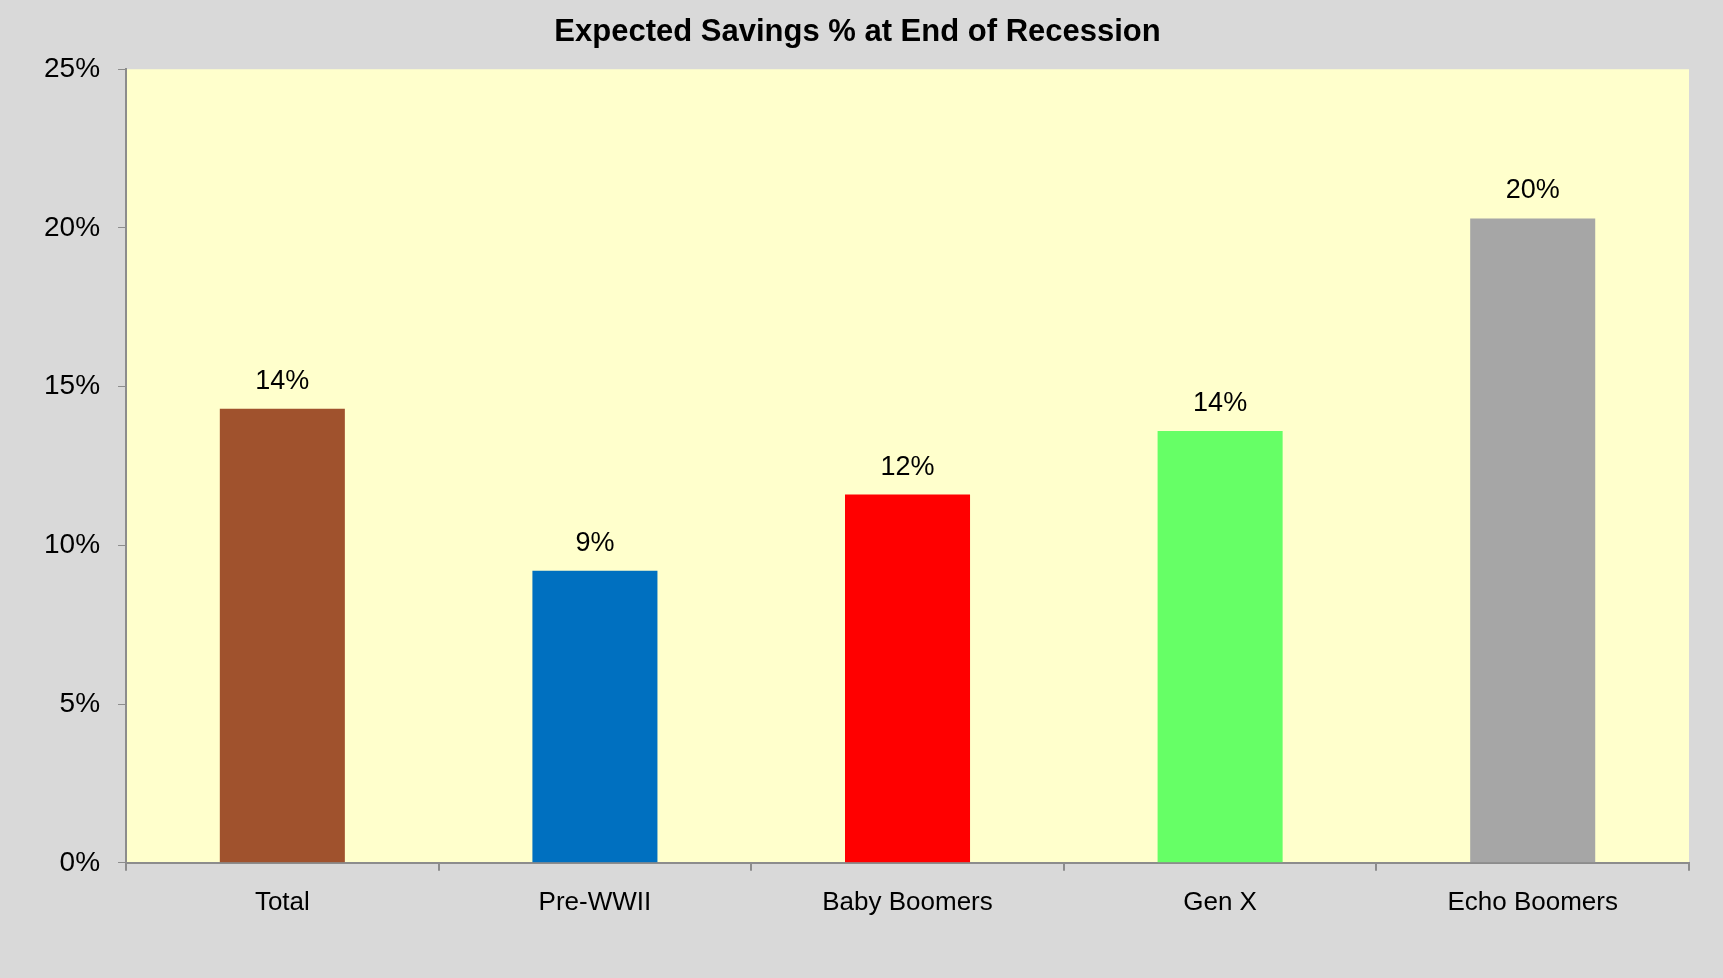  What do you see at coordinates (907, 465) in the screenshot?
I see `data-label: 12%` at bounding box center [907, 465].